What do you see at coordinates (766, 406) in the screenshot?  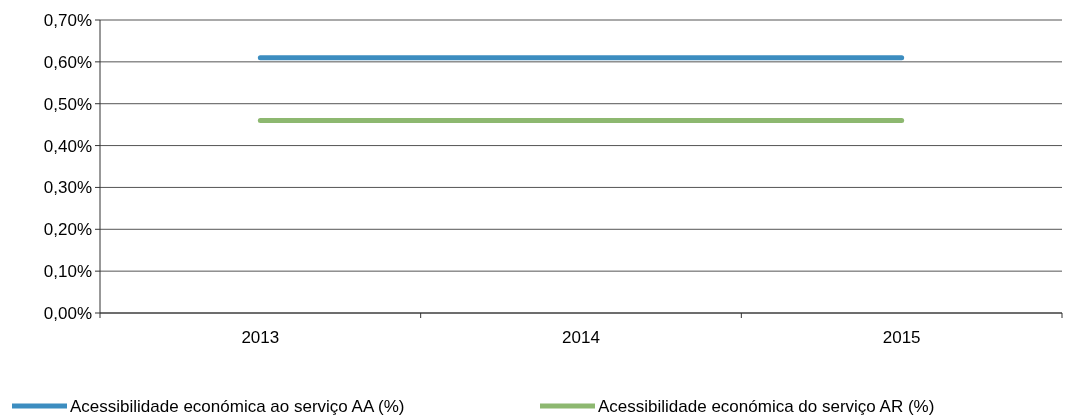 I see `legend-label: Acessibilidade económica do serviço AR (%)` at bounding box center [766, 406].